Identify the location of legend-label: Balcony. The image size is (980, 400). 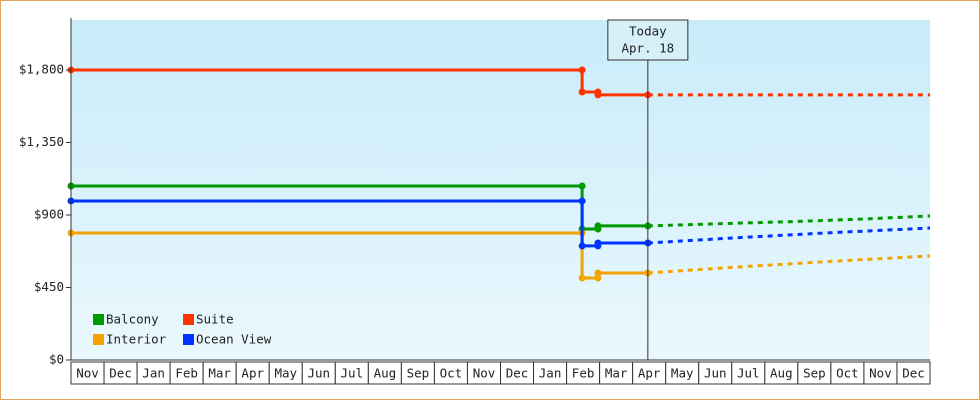
(132, 319).